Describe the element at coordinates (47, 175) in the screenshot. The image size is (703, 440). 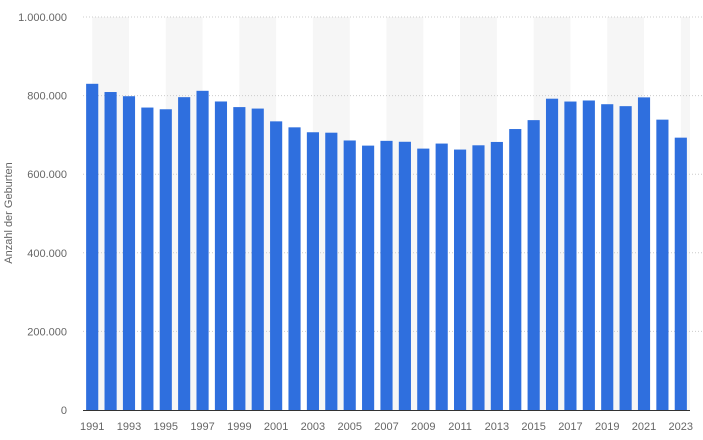
I see `y-tick-label: 600.000` at that location.